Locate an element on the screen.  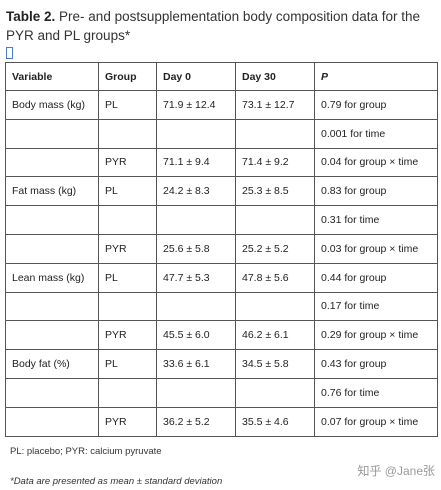
table-cell: 73.1 ± 12.7 is located at coordinates (275, 105).